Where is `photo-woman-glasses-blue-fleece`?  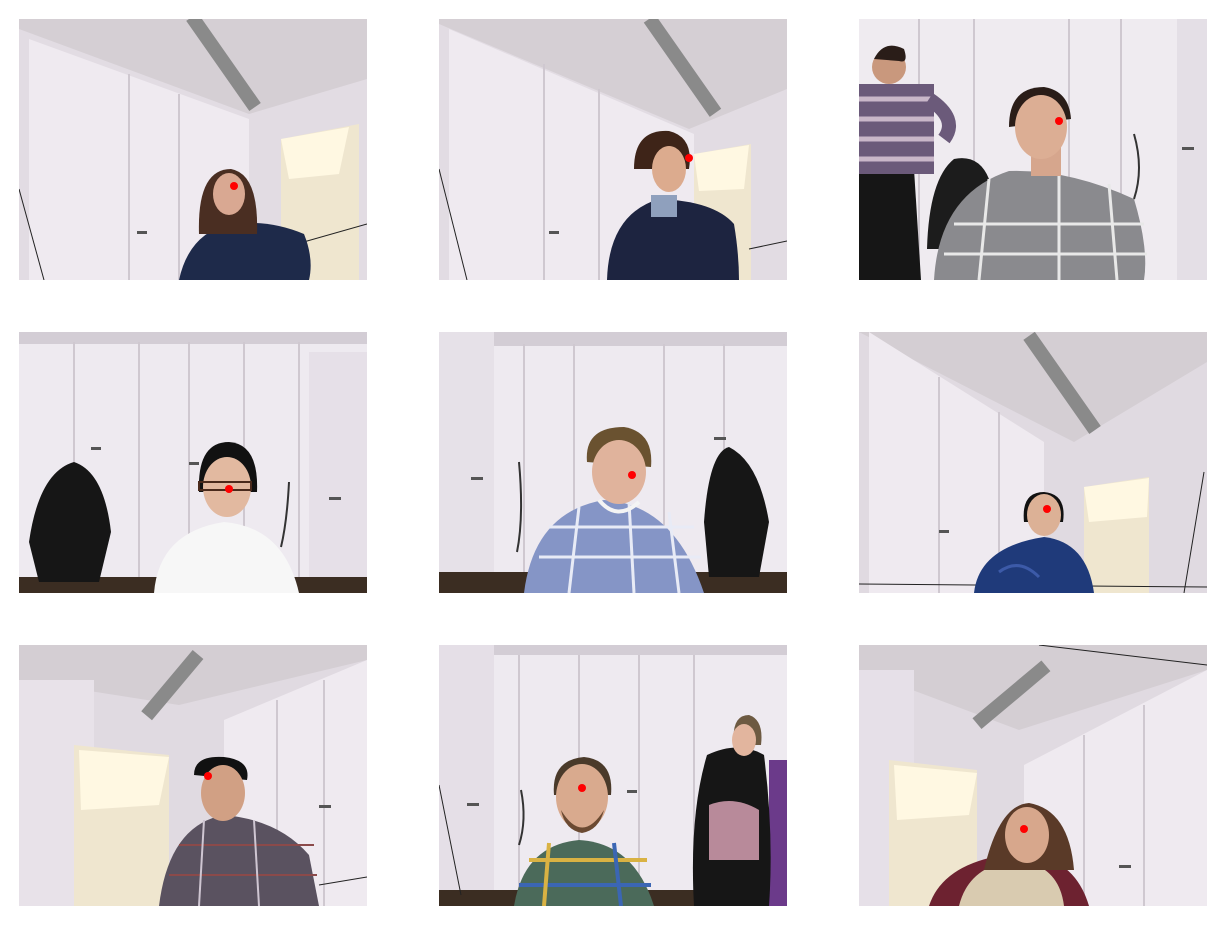 photo-woman-glasses-blue-fleece is located at coordinates (1033, 462).